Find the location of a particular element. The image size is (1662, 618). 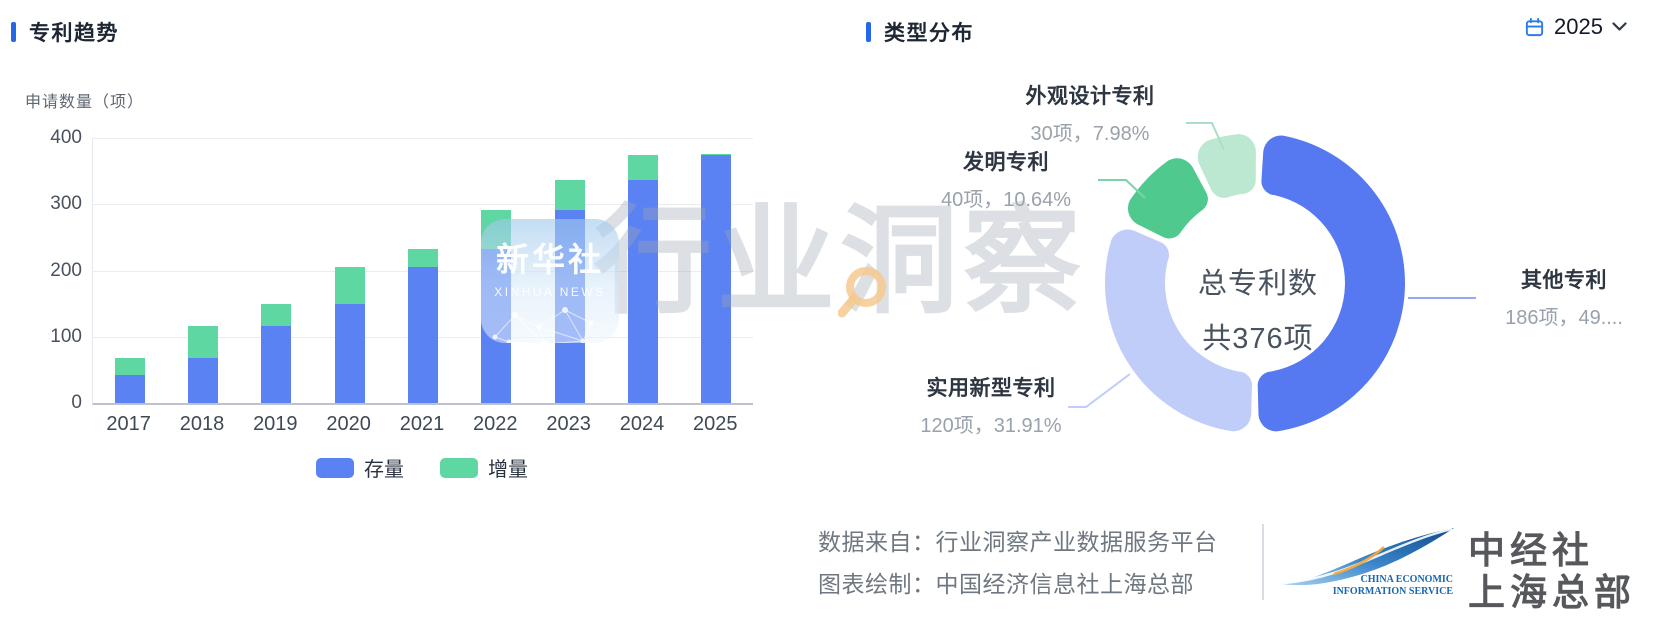

x-tick-label: 2023 is located at coordinates (568, 424).